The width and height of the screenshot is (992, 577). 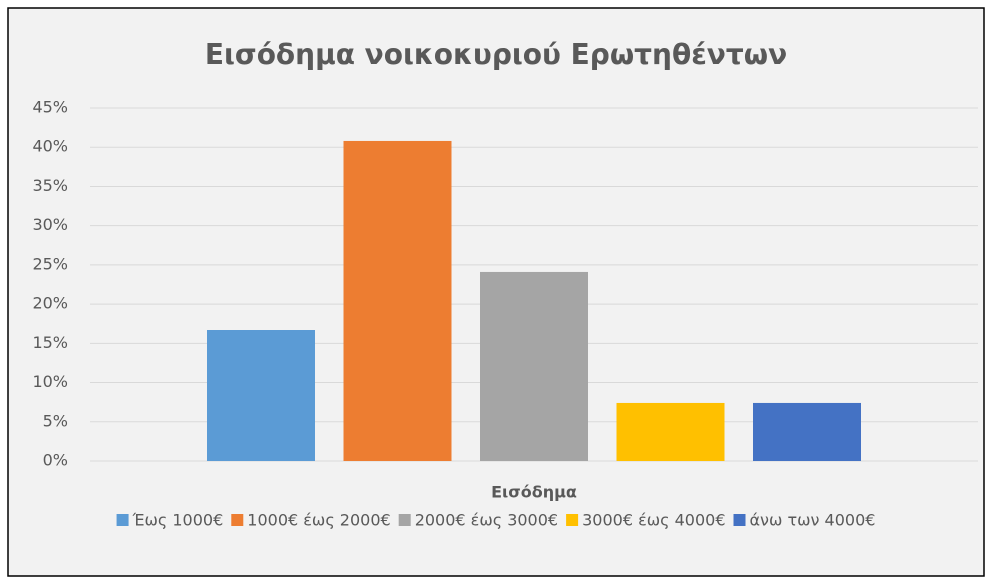 What do you see at coordinates (55, 420) in the screenshot?
I see `y-tick-label: 5%` at bounding box center [55, 420].